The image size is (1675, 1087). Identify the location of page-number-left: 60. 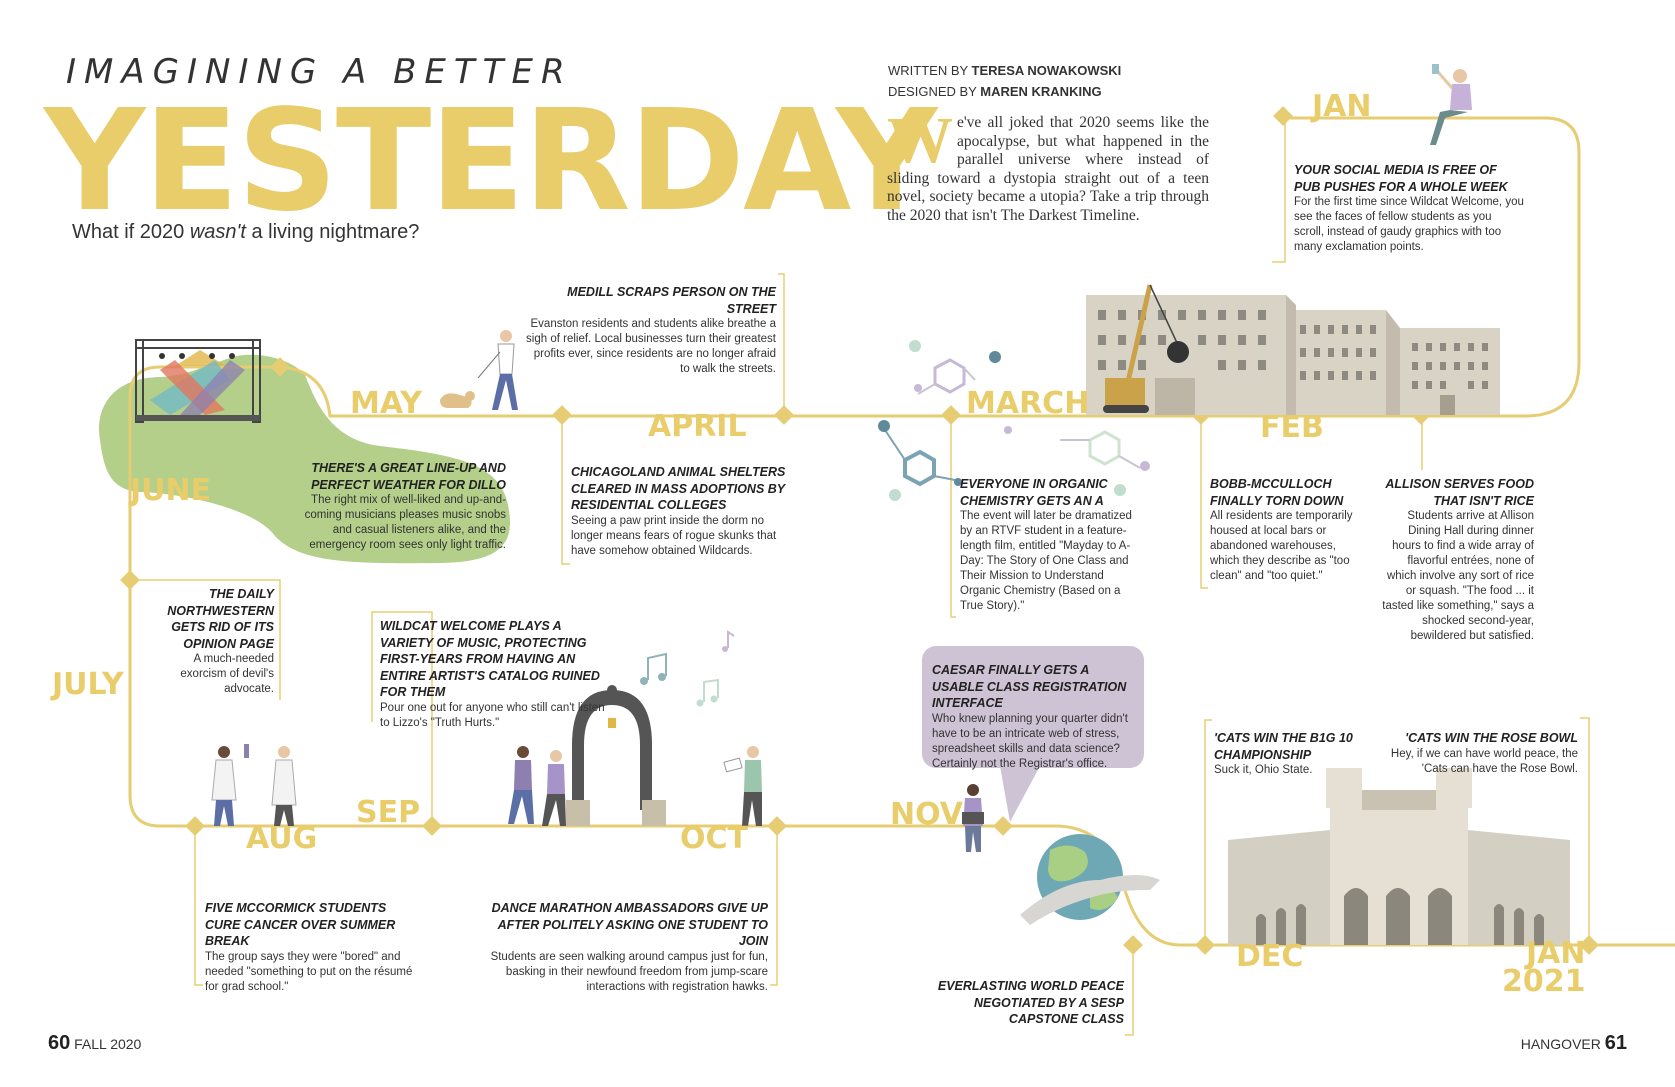
(59, 1043).